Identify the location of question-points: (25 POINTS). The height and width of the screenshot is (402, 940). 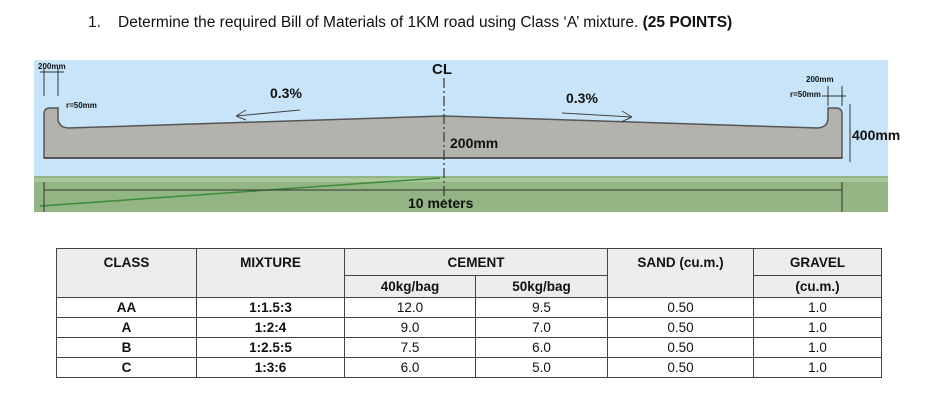
(687, 22).